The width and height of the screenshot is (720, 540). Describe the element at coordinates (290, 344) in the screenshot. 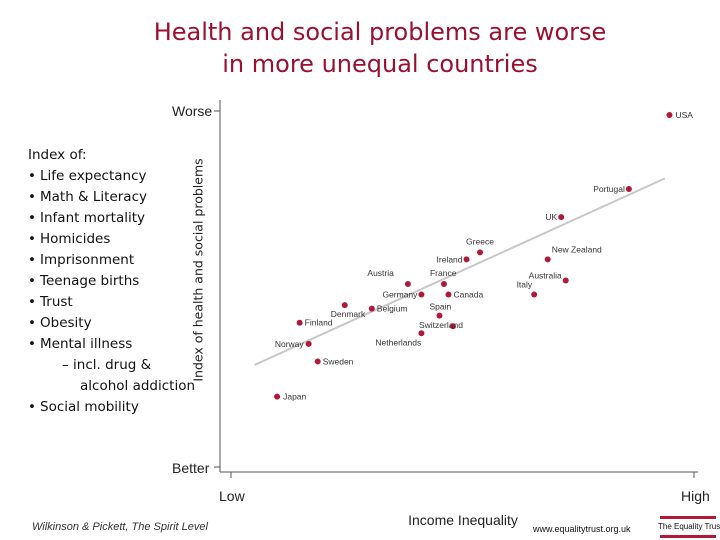

I see `point-label-norway: Norway` at that location.